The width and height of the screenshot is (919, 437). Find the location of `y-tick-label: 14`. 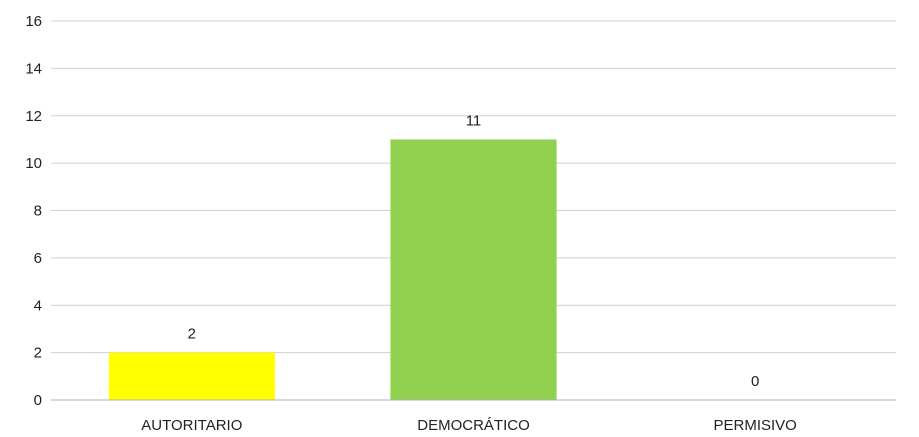

y-tick-label: 14 is located at coordinates (33, 68).